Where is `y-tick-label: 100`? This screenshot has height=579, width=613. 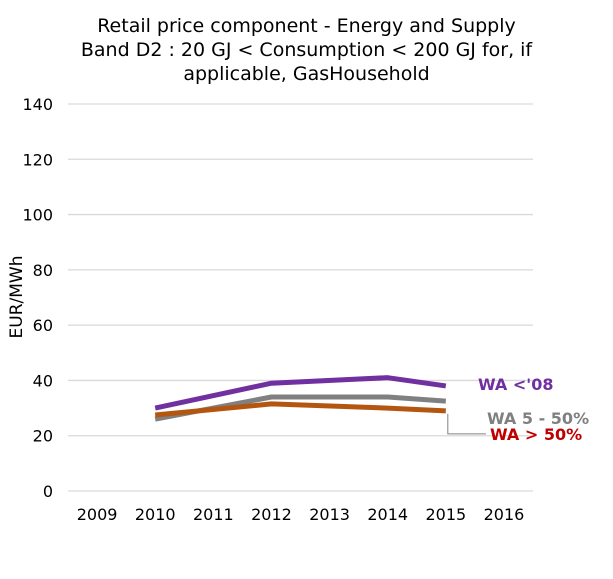
y-tick-label: 100 is located at coordinates (37, 215).